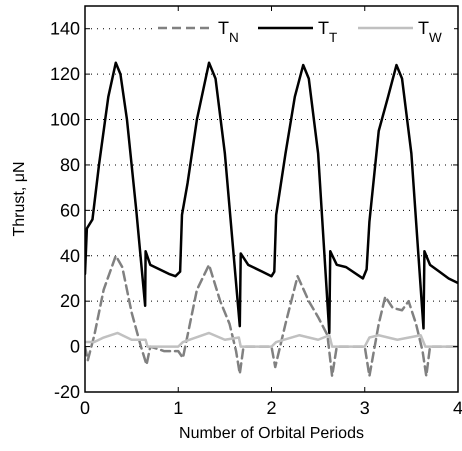  Describe the element at coordinates (271, 408) in the screenshot. I see `x-tick-label: 2` at that location.